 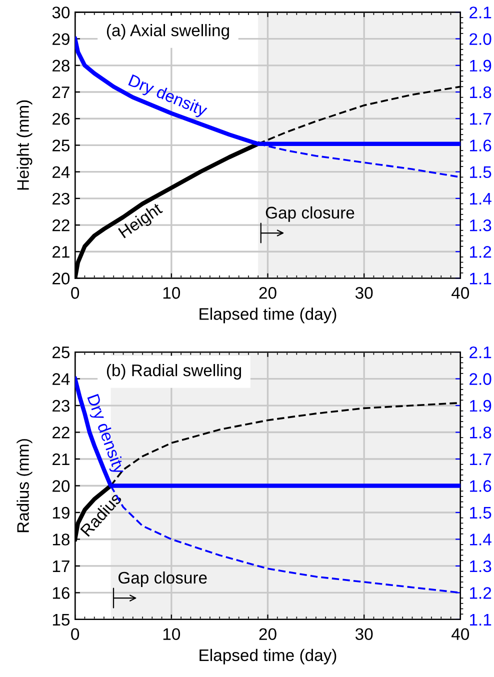 What do you see at coordinates (174, 372) in the screenshot?
I see `annotation: (b) Radial swelling` at bounding box center [174, 372].